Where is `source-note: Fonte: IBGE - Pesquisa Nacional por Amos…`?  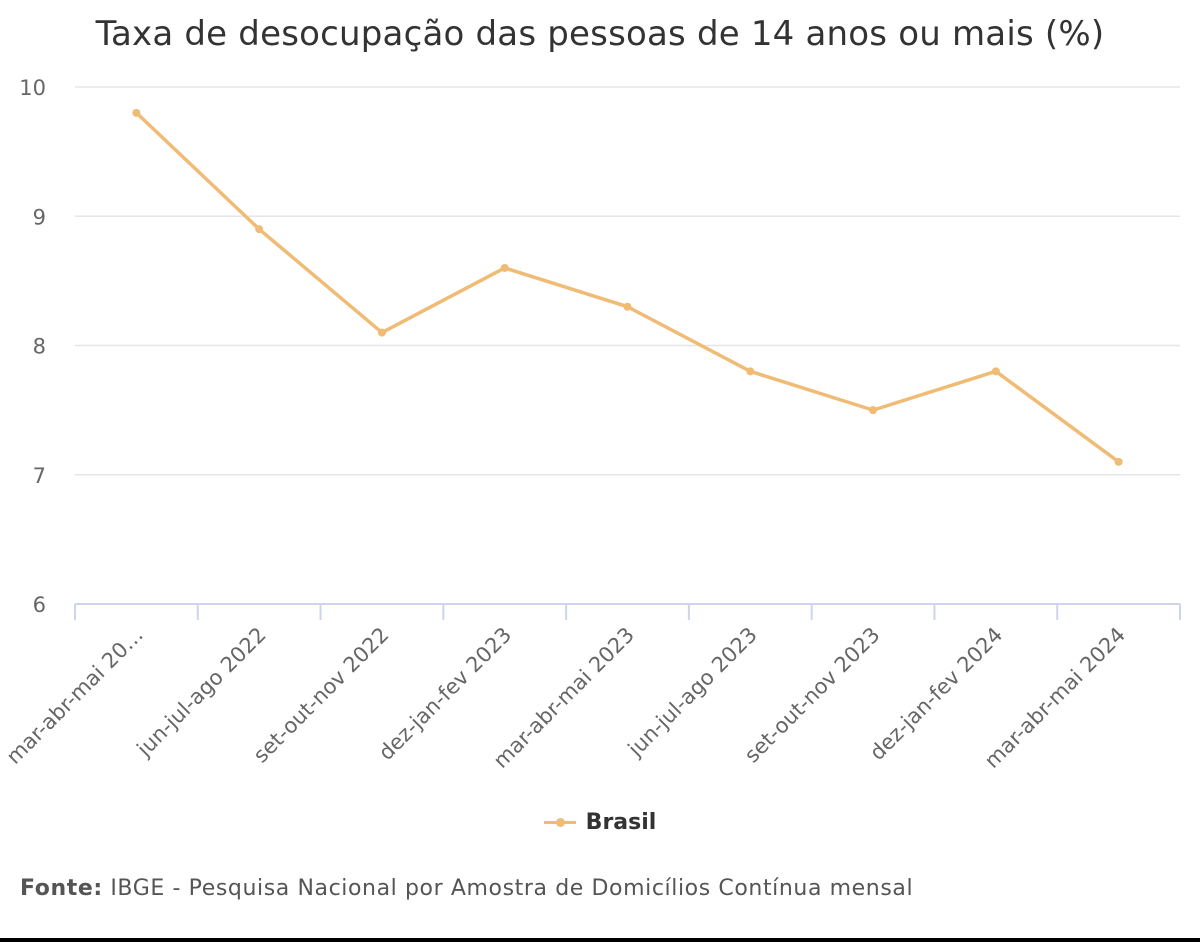 source-note: Fonte: IBGE - Pesquisa Nacional por Amos… is located at coordinates (466, 888).